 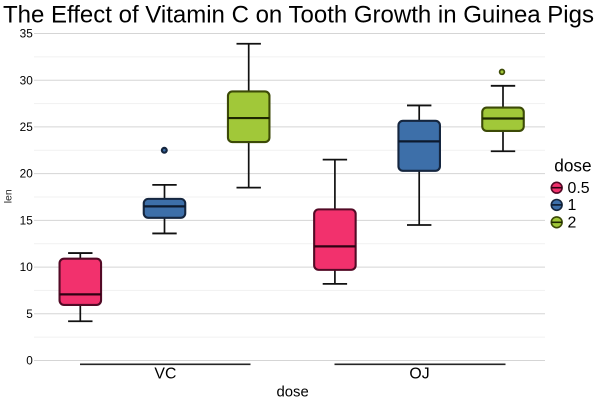 What do you see at coordinates (27, 174) in the screenshot?
I see `svg-text: 20` at bounding box center [27, 174].